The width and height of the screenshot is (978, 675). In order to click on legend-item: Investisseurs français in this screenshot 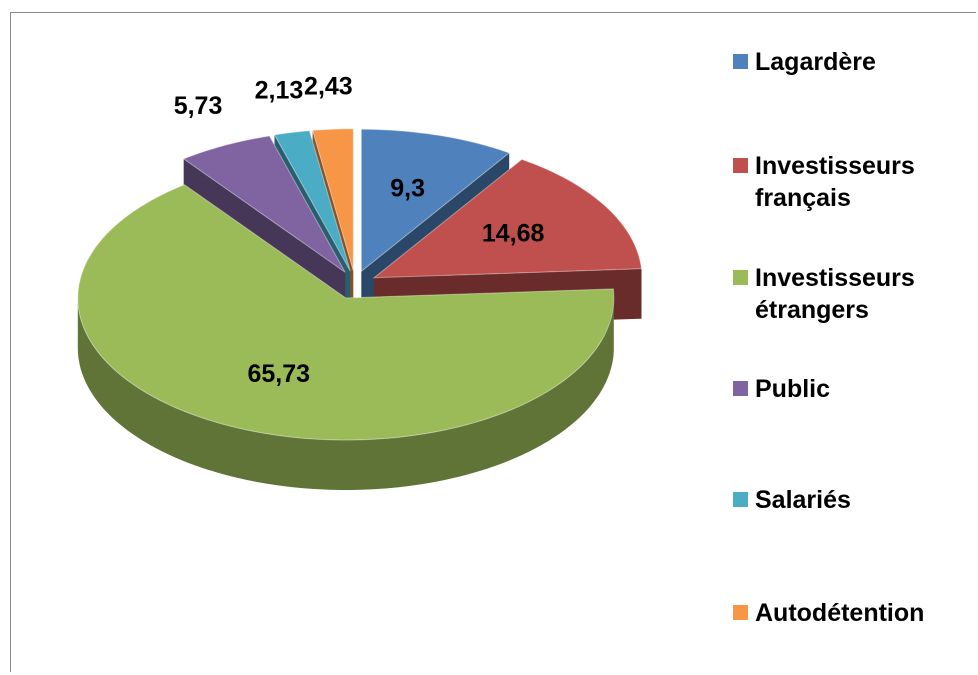, I will do `click(853, 182)`.